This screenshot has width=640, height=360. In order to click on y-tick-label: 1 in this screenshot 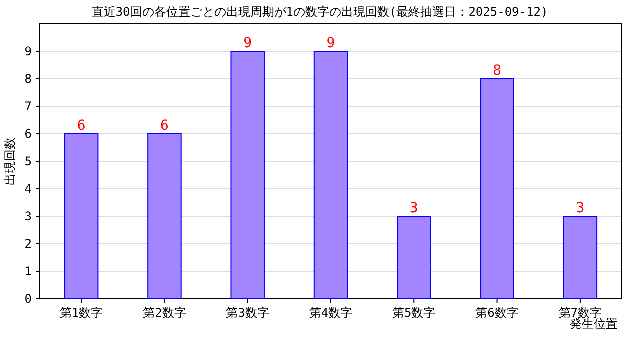, I will do `click(28, 271)`.